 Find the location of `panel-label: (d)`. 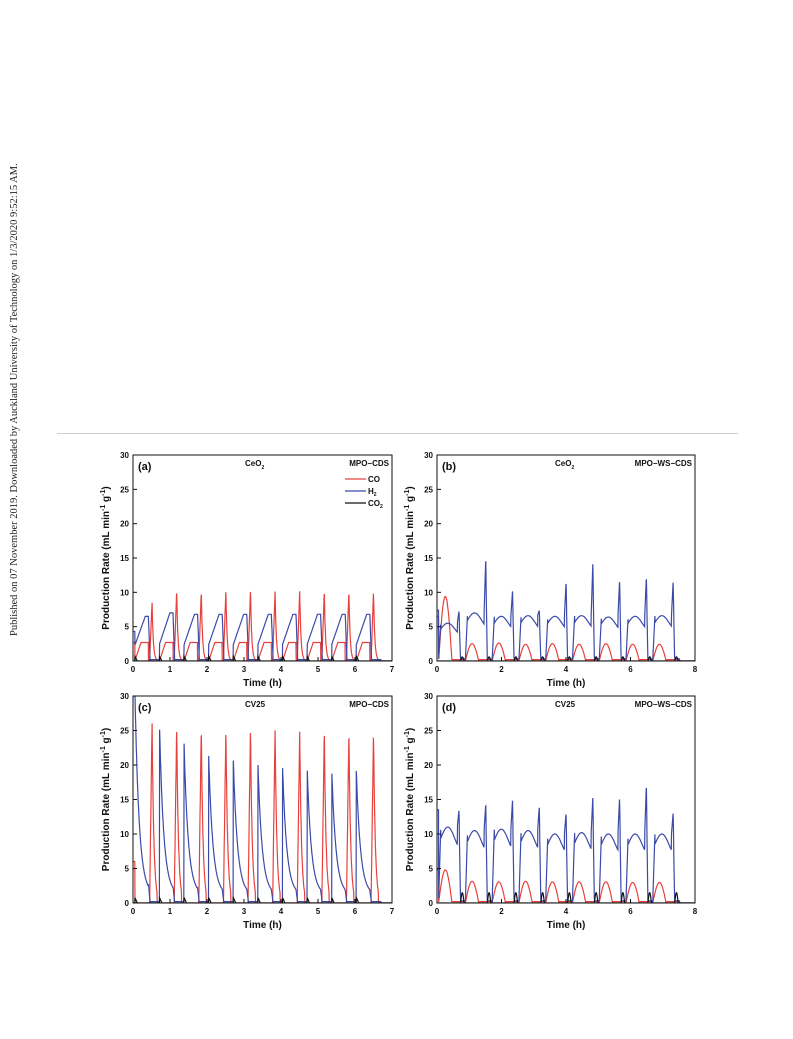

panel-label: (d) is located at coordinates (449, 708).